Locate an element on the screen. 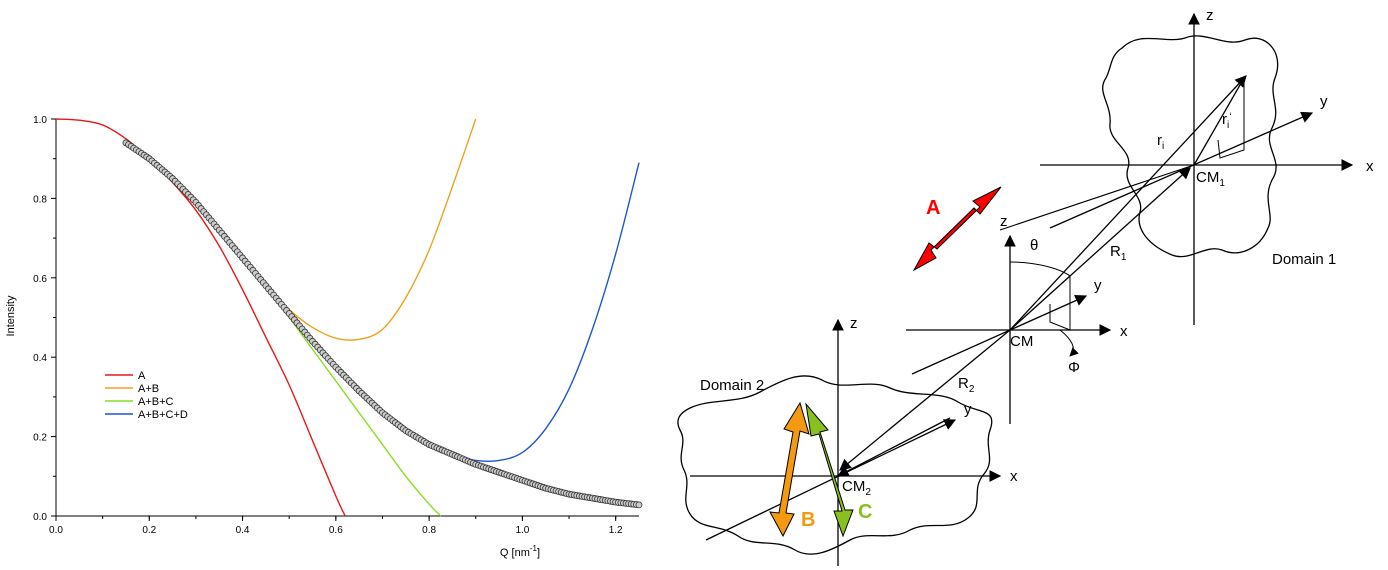  center-axis-z: z is located at coordinates (1004, 221).